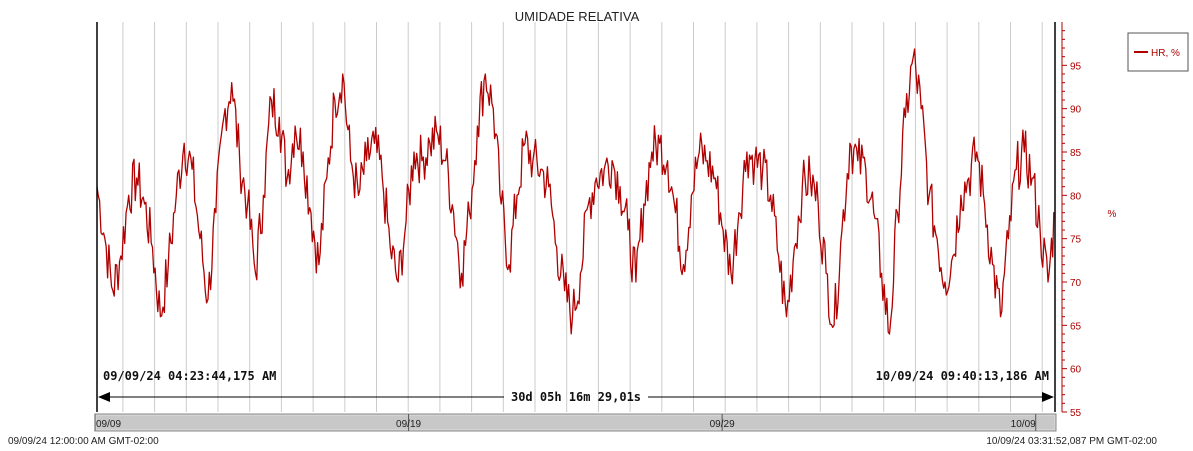 The image size is (1193, 451). What do you see at coordinates (722, 424) in the screenshot?
I see `x-tick-label: 09/29` at bounding box center [722, 424].